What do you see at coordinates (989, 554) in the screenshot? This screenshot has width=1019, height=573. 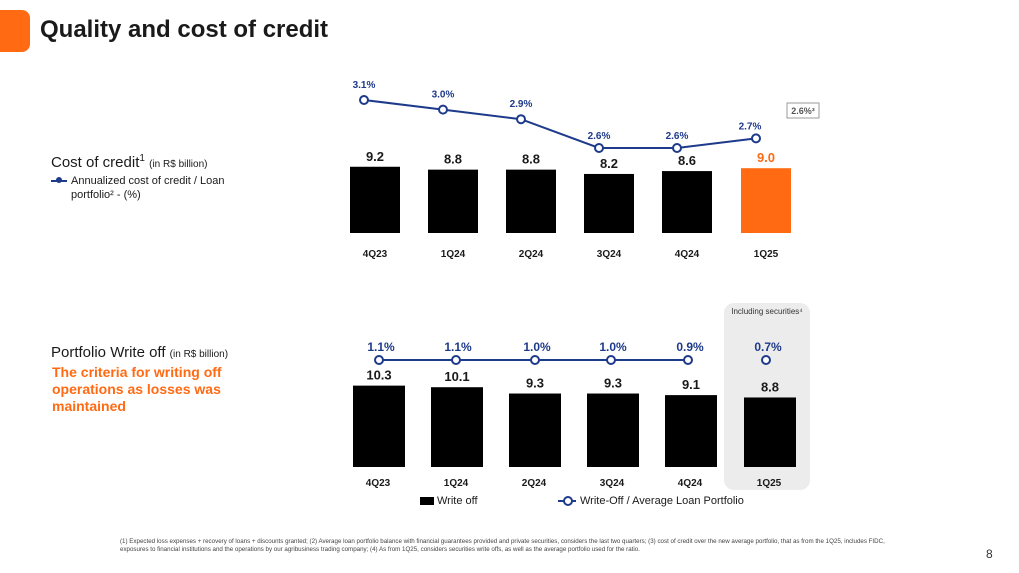 I see `page-number: 8` at bounding box center [989, 554].